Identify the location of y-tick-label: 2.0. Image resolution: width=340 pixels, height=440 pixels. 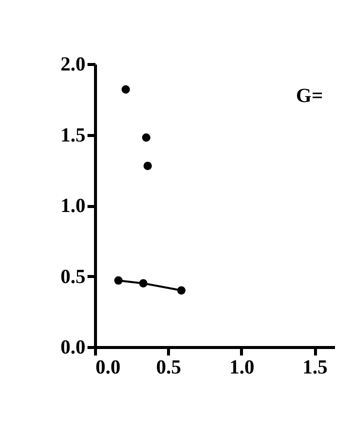
(73, 65).